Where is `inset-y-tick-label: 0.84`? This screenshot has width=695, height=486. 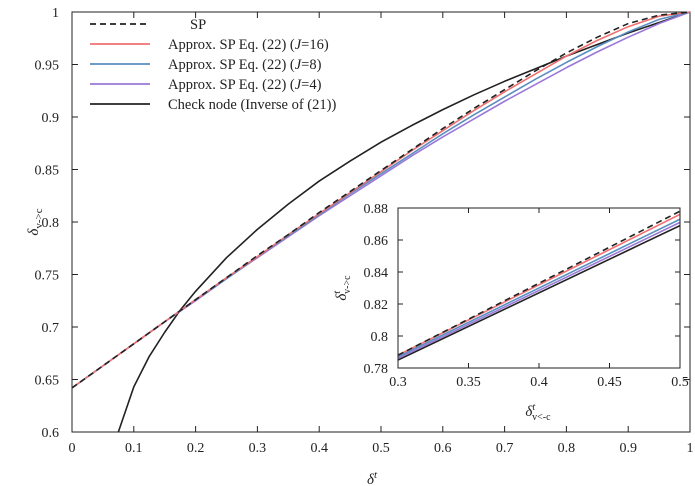
inset-y-tick-label: 0.84 is located at coordinates (376, 273).